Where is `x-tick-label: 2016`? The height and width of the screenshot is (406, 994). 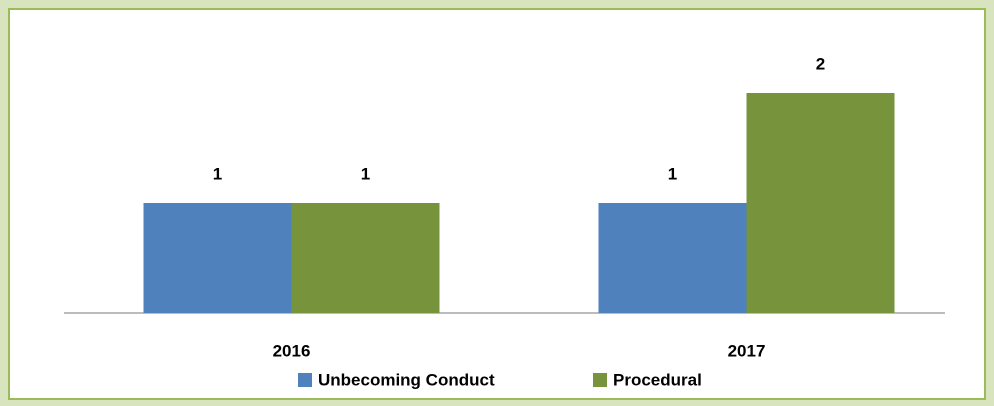
x-tick-label: 2016 is located at coordinates (292, 350).